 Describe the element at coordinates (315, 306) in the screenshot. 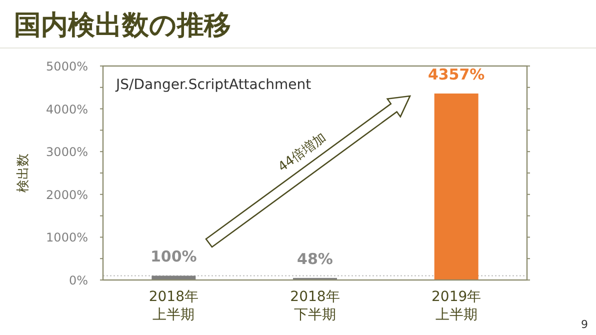

I see `x-tick-label: 2018年下半期` at that location.